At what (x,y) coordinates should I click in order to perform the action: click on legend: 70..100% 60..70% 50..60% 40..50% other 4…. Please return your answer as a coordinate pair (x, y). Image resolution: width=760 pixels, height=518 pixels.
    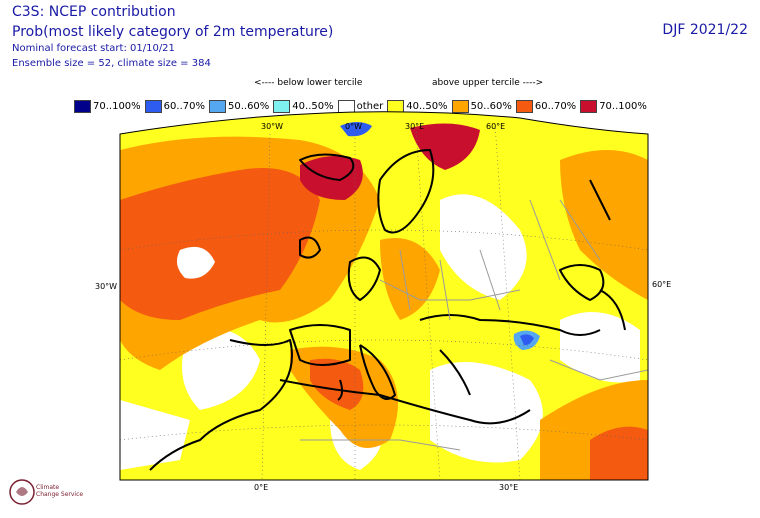
    Looking at the image, I should click on (362, 106).